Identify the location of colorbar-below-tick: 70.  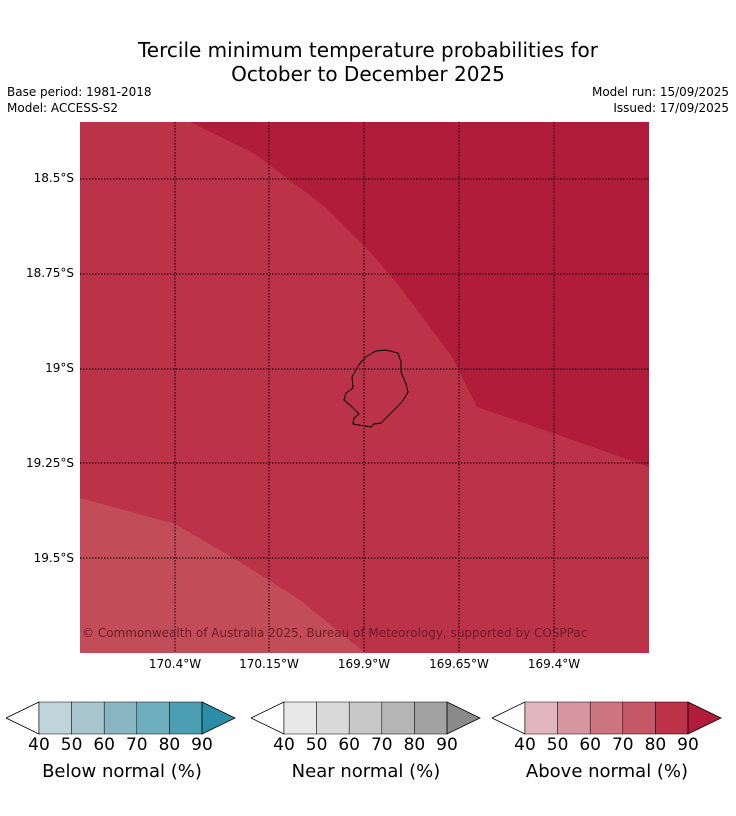
(136, 745).